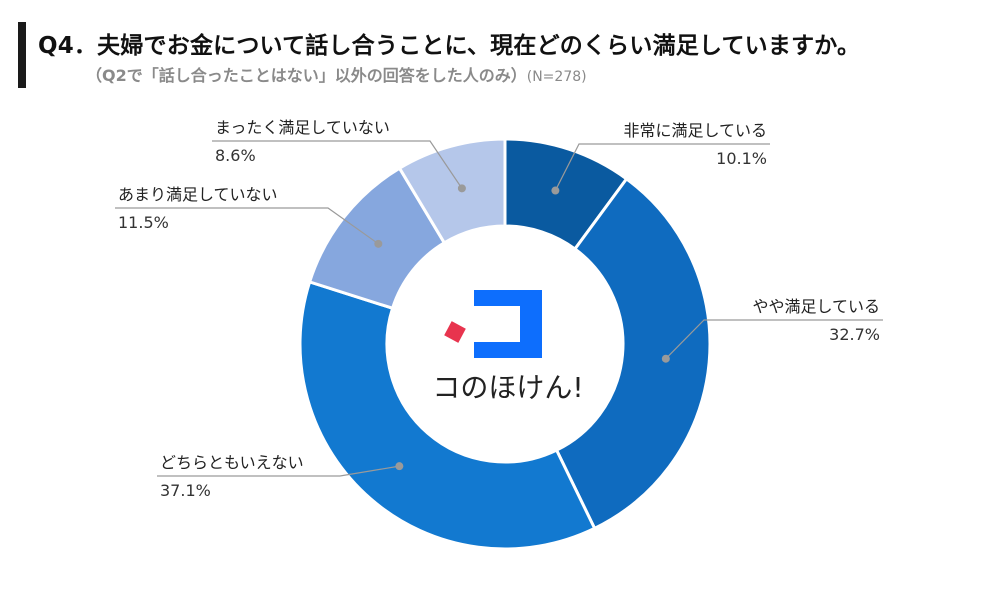 Image resolution: width=1000 pixels, height=590 pixels. What do you see at coordinates (185, 490) in the screenshot?
I see `slice-label-value: 37.1%` at bounding box center [185, 490].